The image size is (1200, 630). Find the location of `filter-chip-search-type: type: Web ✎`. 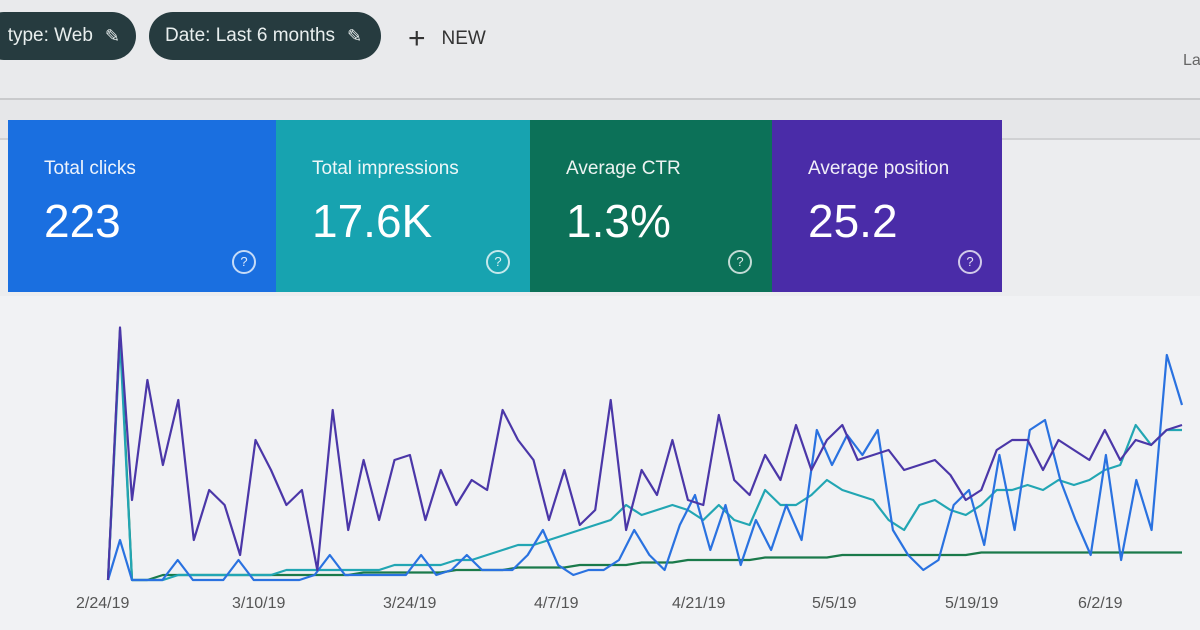

filter-chip-search-type: type: Web ✎ is located at coordinates (68, 36).